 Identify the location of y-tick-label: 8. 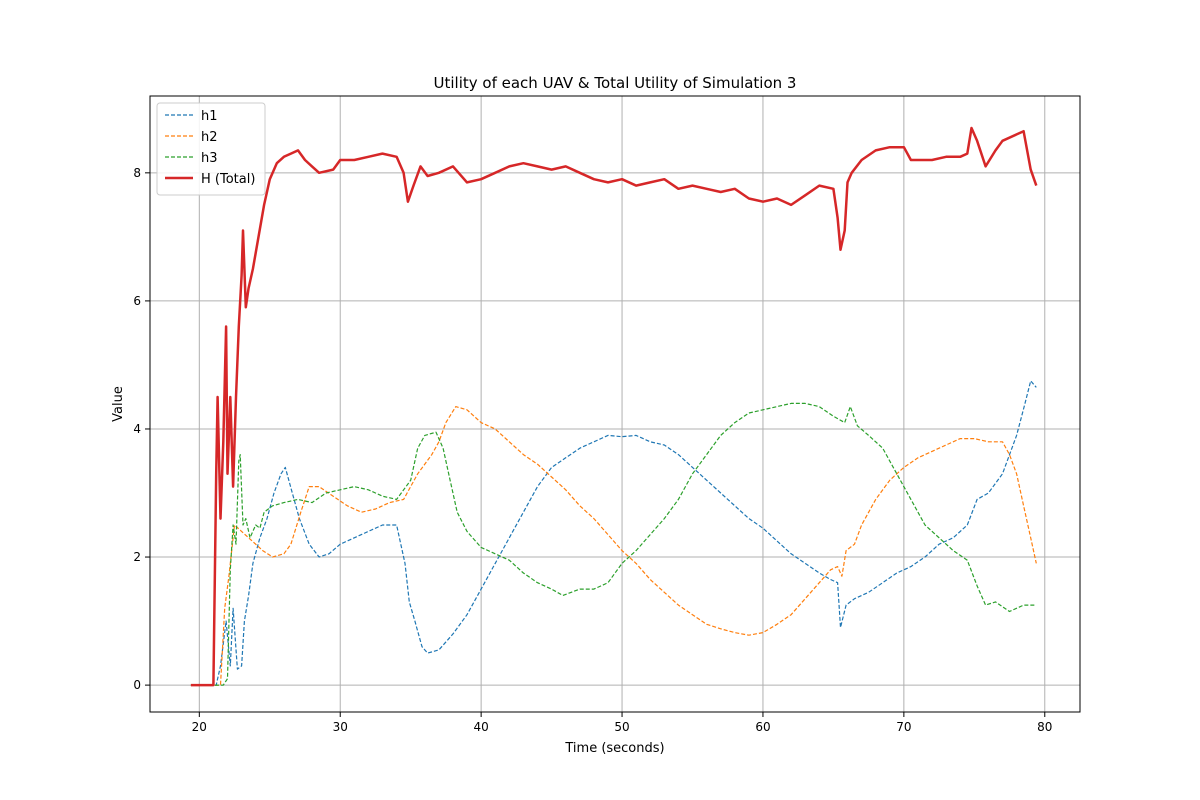
(137, 173).